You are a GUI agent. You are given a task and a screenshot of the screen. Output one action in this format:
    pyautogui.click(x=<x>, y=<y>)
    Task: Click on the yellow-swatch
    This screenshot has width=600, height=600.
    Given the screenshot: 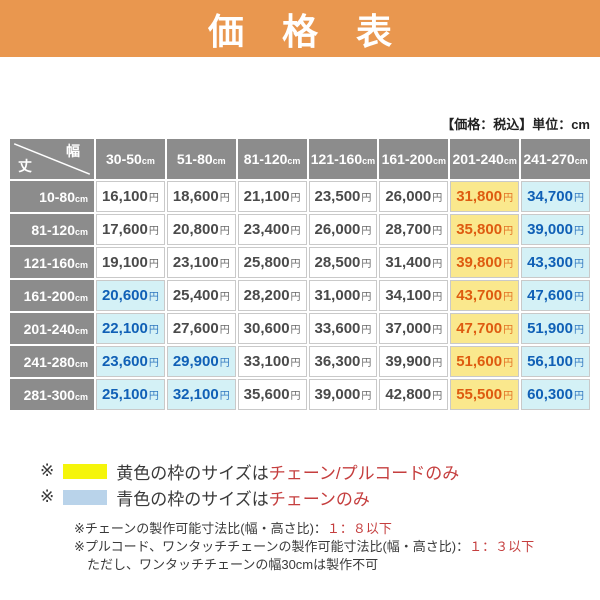 What is the action you would take?
    pyautogui.click(x=85, y=471)
    